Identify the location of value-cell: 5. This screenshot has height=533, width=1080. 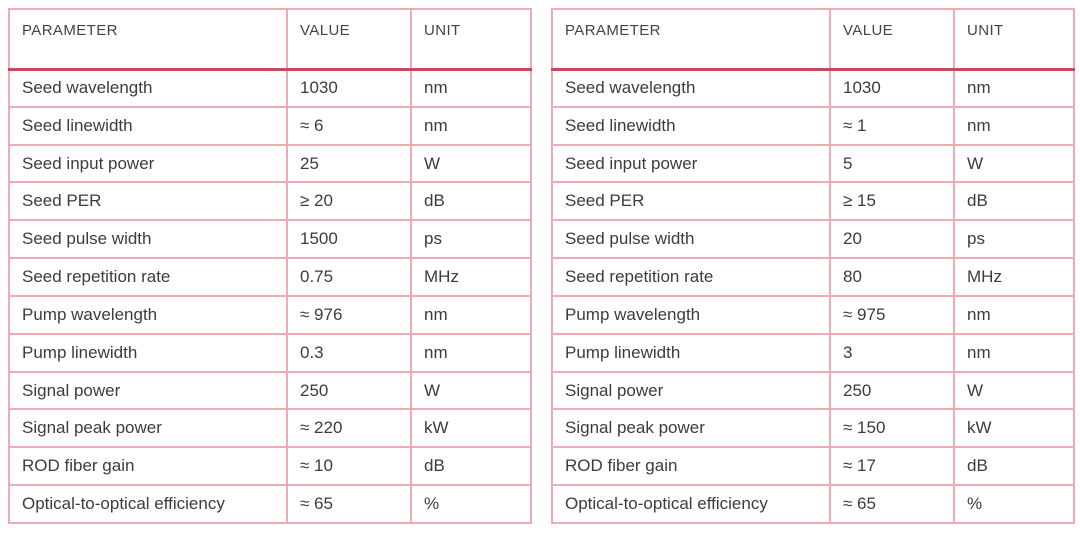
(892, 163).